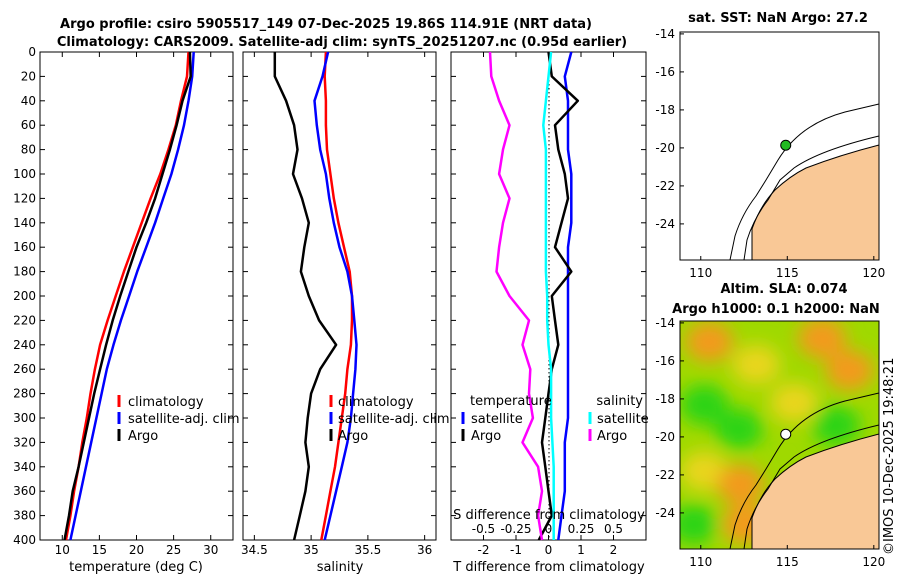 The image size is (900, 580). Describe the element at coordinates (786, 145) in the screenshot. I see `sst-map-argo-point` at that location.